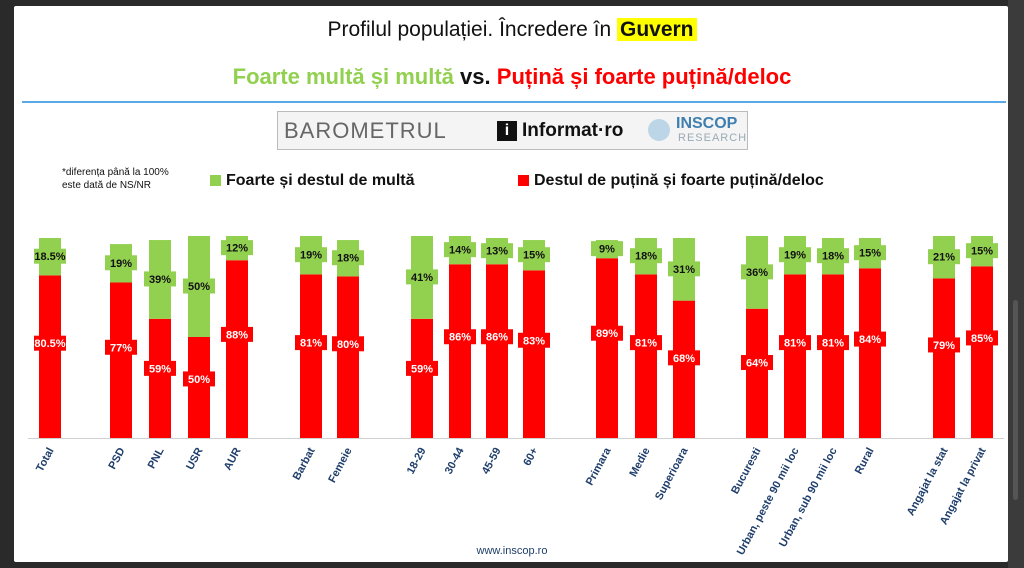  I want to click on data-label-green-1: 19%, so click(121, 264).